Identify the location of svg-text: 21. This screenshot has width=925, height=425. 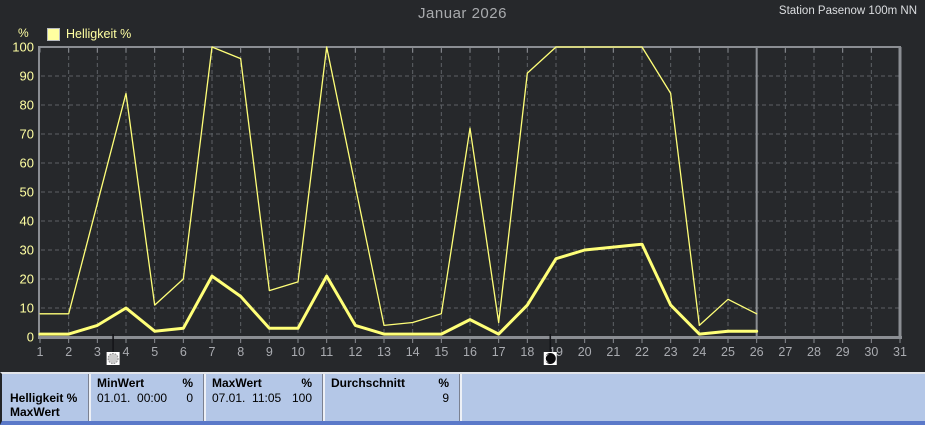
(613, 352).